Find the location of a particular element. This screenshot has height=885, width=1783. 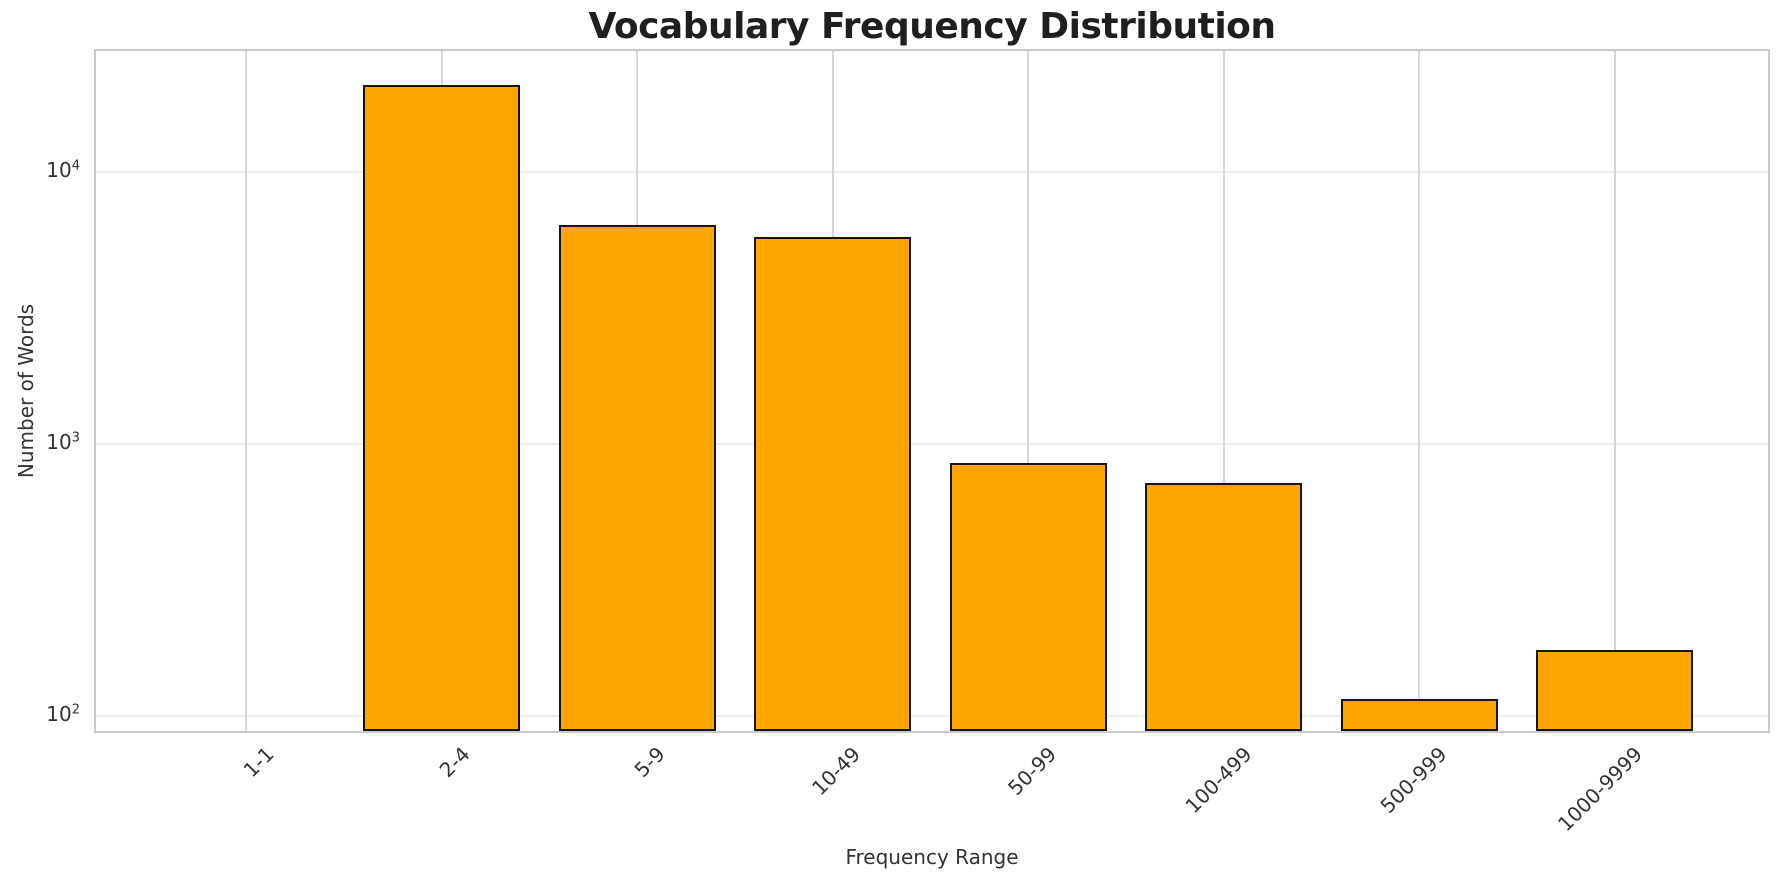

x-tick-label: 2-4 is located at coordinates (454, 762).